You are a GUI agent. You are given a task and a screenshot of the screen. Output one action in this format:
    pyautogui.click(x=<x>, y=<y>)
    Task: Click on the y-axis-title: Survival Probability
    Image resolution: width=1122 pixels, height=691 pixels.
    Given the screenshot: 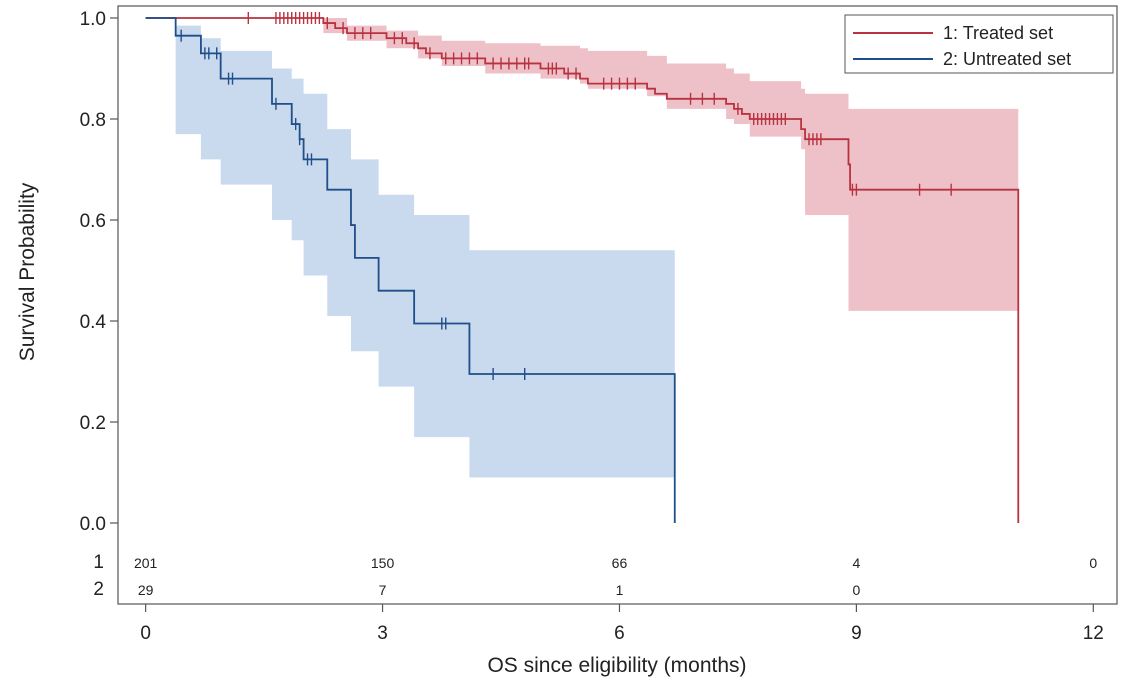 What is the action you would take?
    pyautogui.click(x=27, y=271)
    